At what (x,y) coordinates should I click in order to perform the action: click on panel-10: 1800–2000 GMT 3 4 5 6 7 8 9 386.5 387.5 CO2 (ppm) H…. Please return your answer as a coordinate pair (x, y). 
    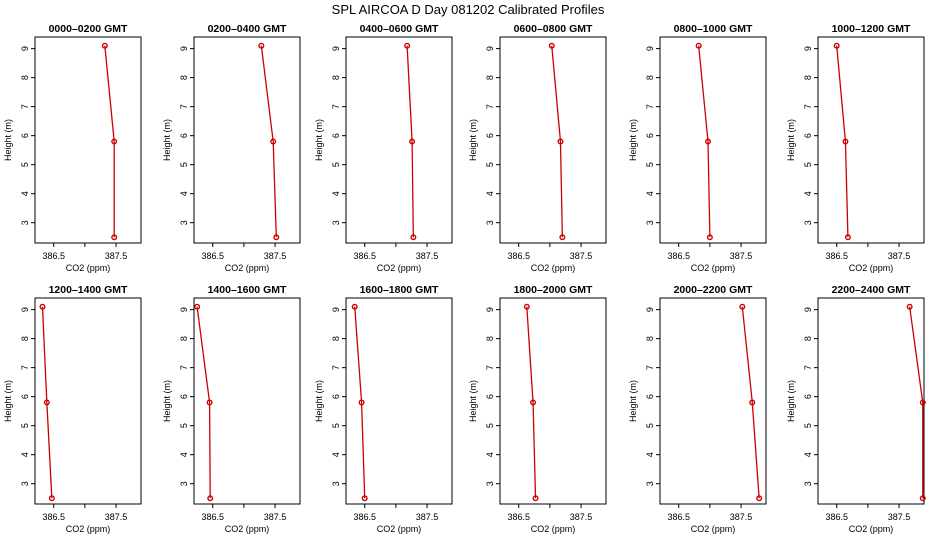
    Looking at the image, I should click on (537, 409).